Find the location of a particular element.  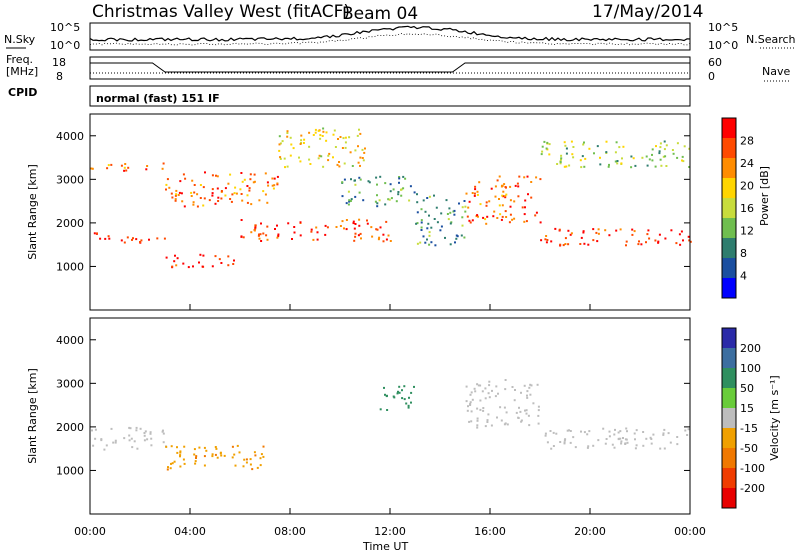

vel-yticks-tick-label: 2000 is located at coordinates (70, 427).